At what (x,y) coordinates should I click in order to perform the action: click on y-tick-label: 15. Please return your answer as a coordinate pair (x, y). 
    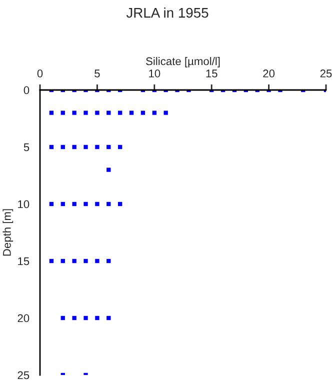
    Looking at the image, I should click on (24, 261).